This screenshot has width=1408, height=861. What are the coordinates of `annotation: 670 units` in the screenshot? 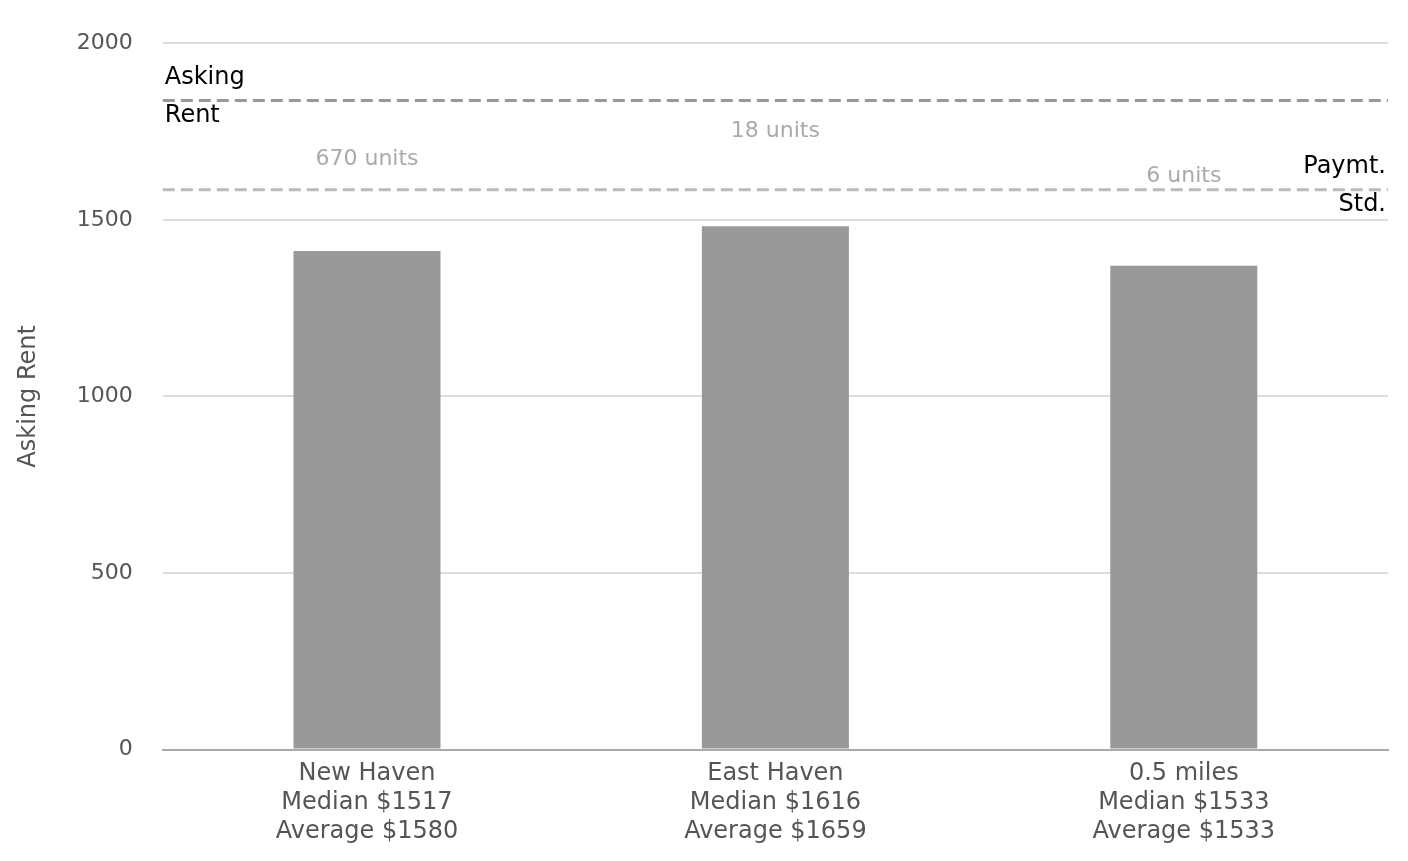 It's located at (367, 157).